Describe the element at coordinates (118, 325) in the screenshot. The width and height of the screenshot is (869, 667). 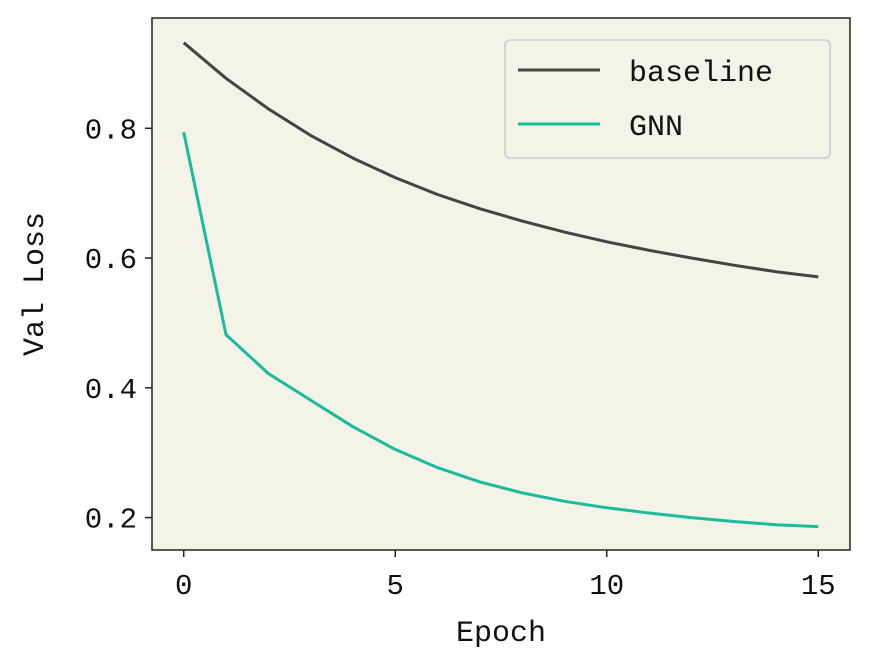
I see `y-axis-ticks: 0.2 0.4 0.6 0.8` at that location.